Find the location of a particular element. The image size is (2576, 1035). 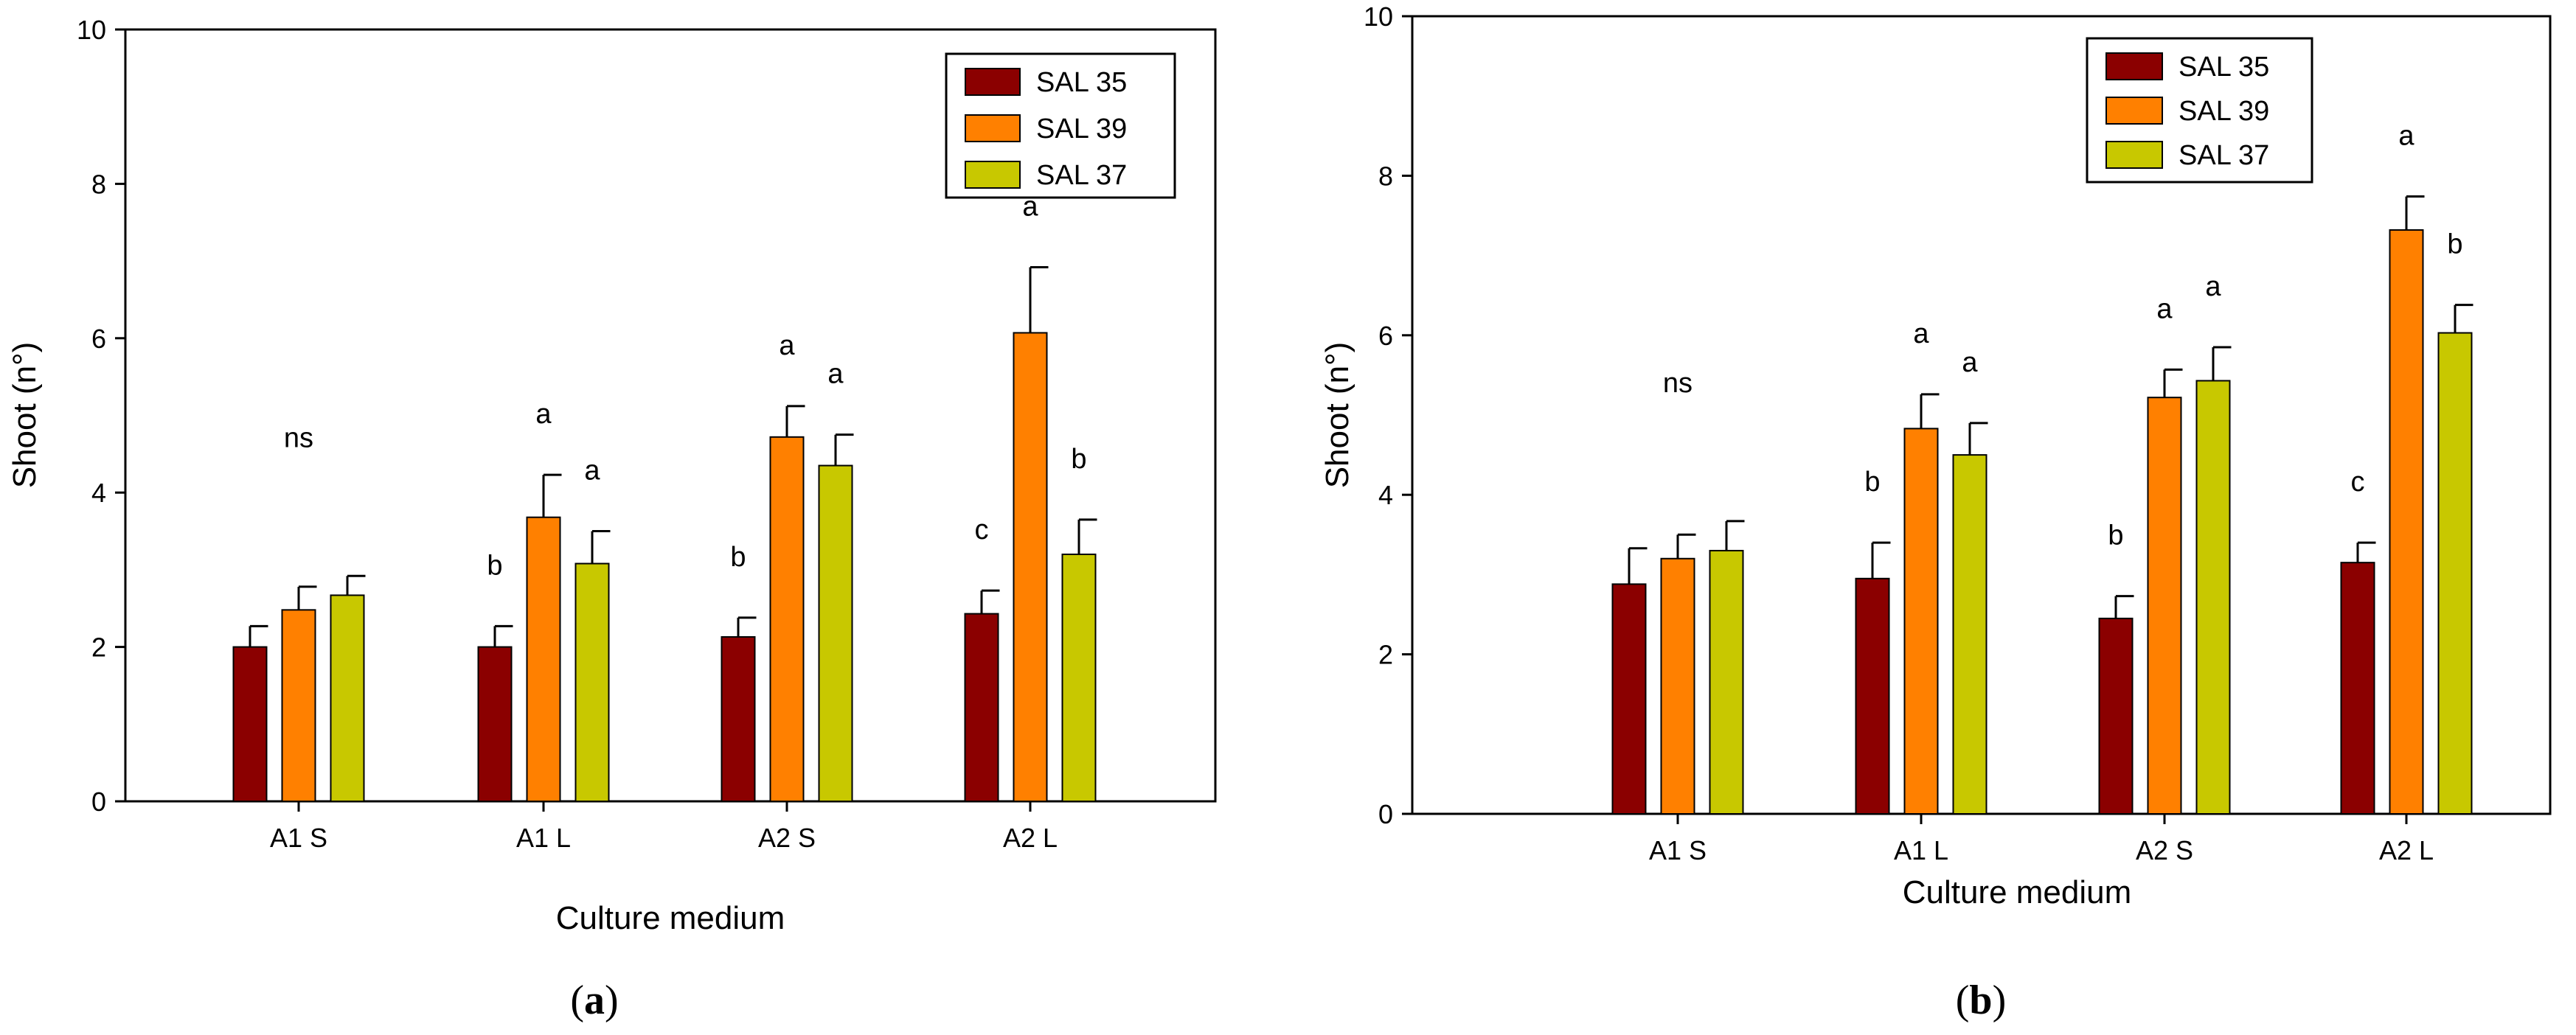

panel-label-letter: a is located at coordinates (594, 1001).